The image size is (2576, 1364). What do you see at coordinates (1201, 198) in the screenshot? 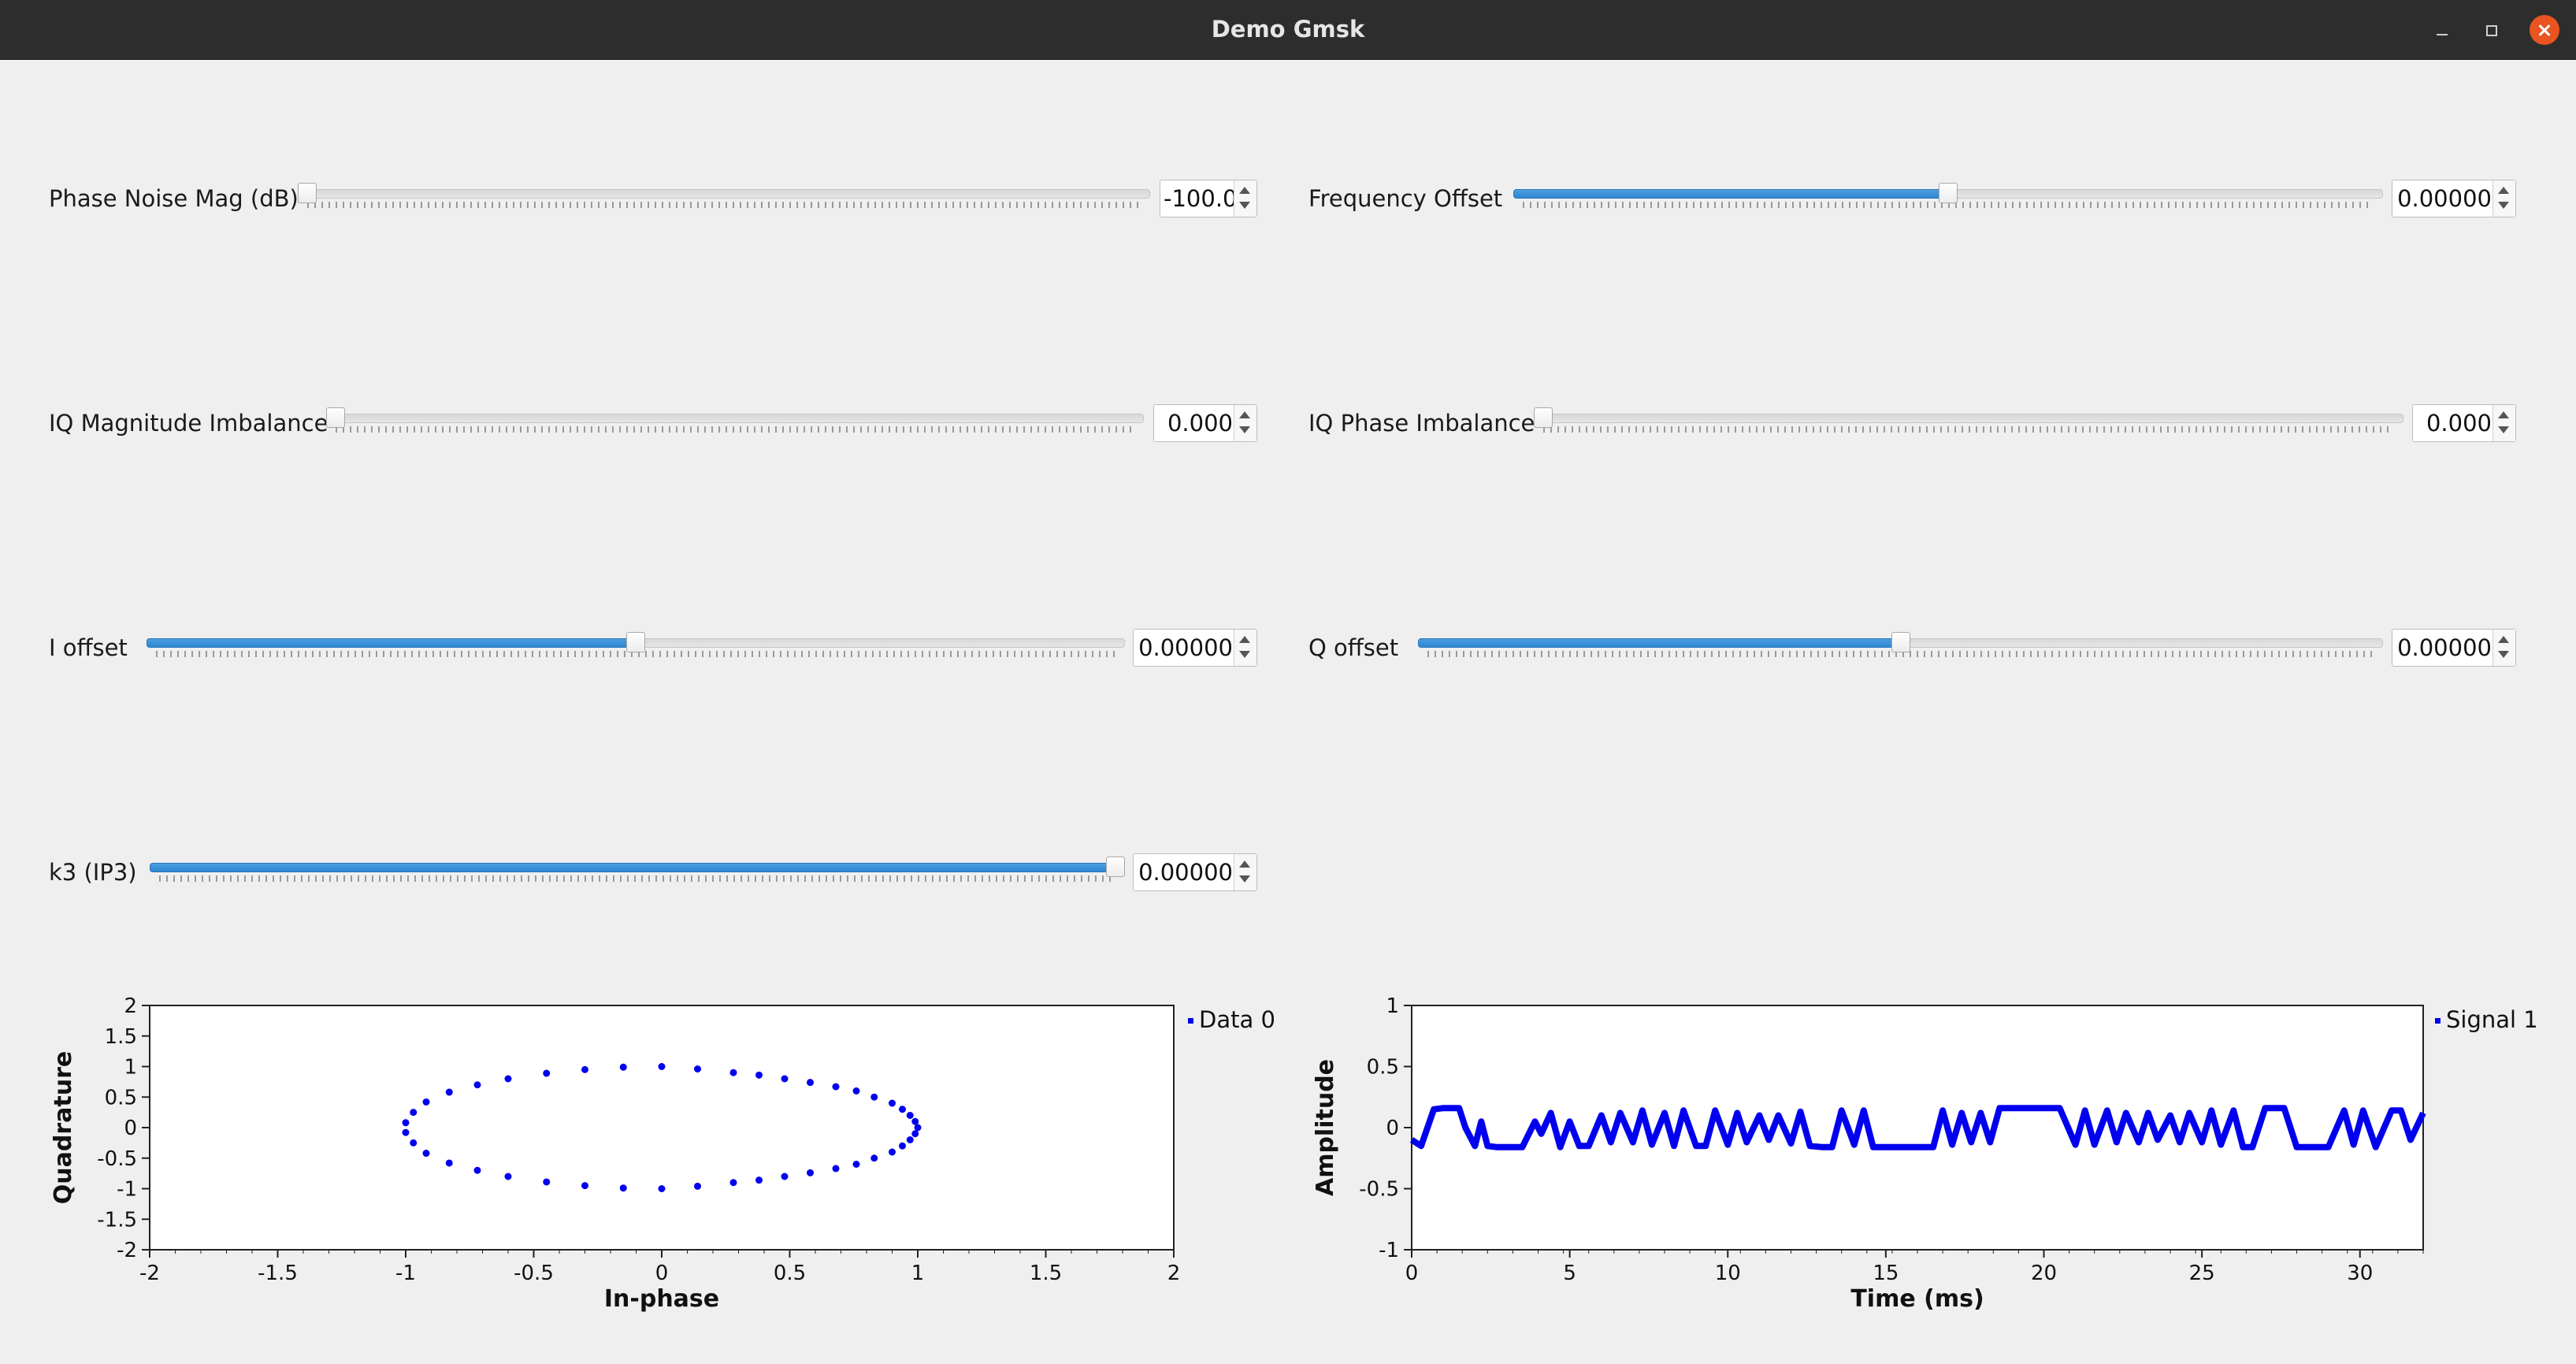
I see `spinbox-value: -100.0` at bounding box center [1201, 198].